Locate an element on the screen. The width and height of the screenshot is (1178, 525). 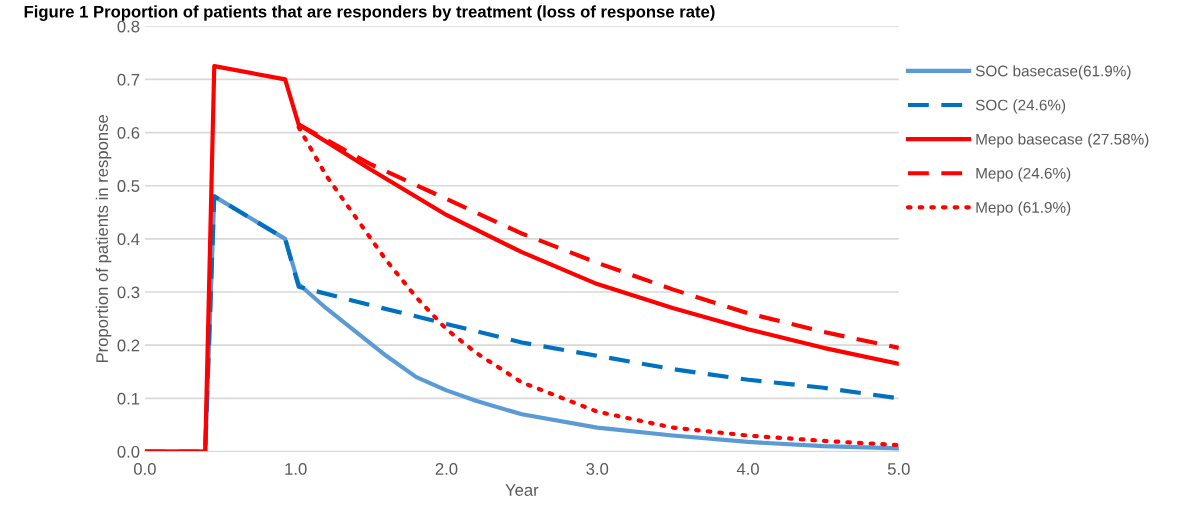
y-tick-label: 0.2 is located at coordinates (128, 345).